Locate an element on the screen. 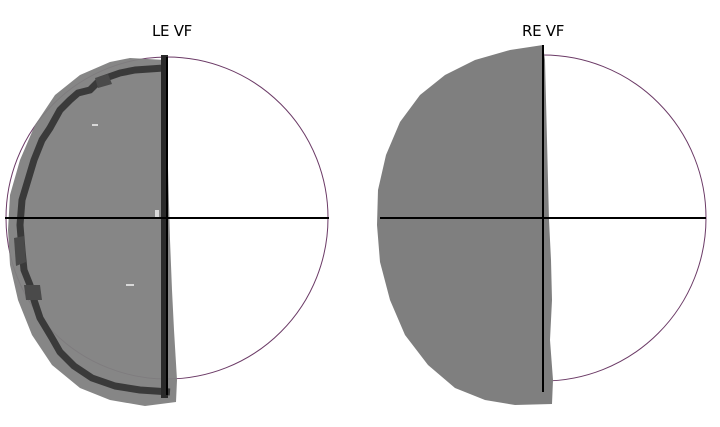 The width and height of the screenshot is (720, 427). left-defect-dark-fragment-lower is located at coordinates (33, 292).